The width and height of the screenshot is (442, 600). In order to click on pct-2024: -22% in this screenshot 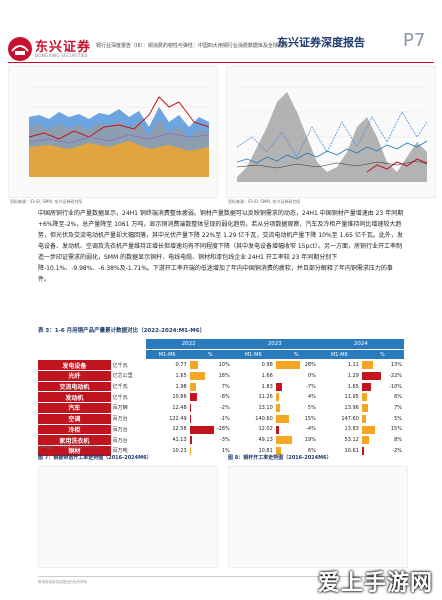, I will do `click(382, 376)`.